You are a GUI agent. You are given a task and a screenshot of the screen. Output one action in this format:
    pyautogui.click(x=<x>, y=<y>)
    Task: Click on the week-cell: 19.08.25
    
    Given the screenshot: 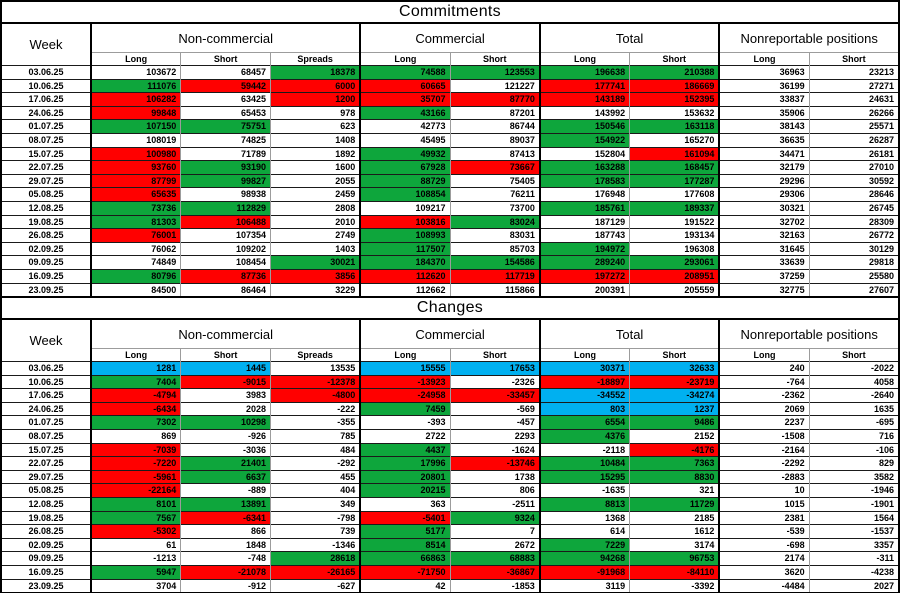 What is the action you would take?
    pyautogui.click(x=46, y=517)
    